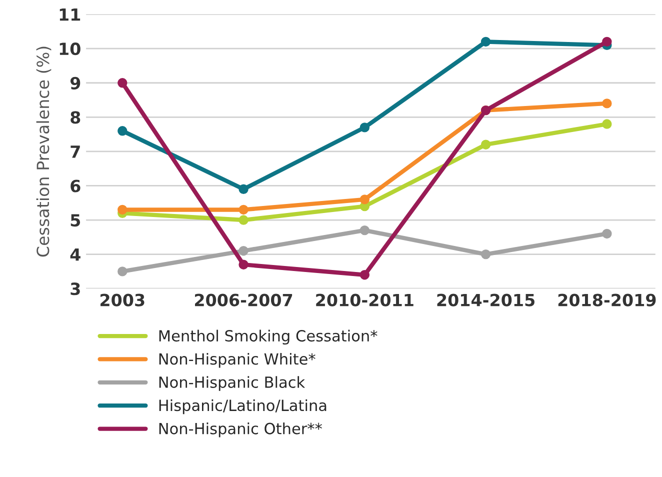 The height and width of the screenshot is (477, 662). Describe the element at coordinates (268, 337) in the screenshot. I see `legend-label: Menthol Smoking Cessation*` at that location.